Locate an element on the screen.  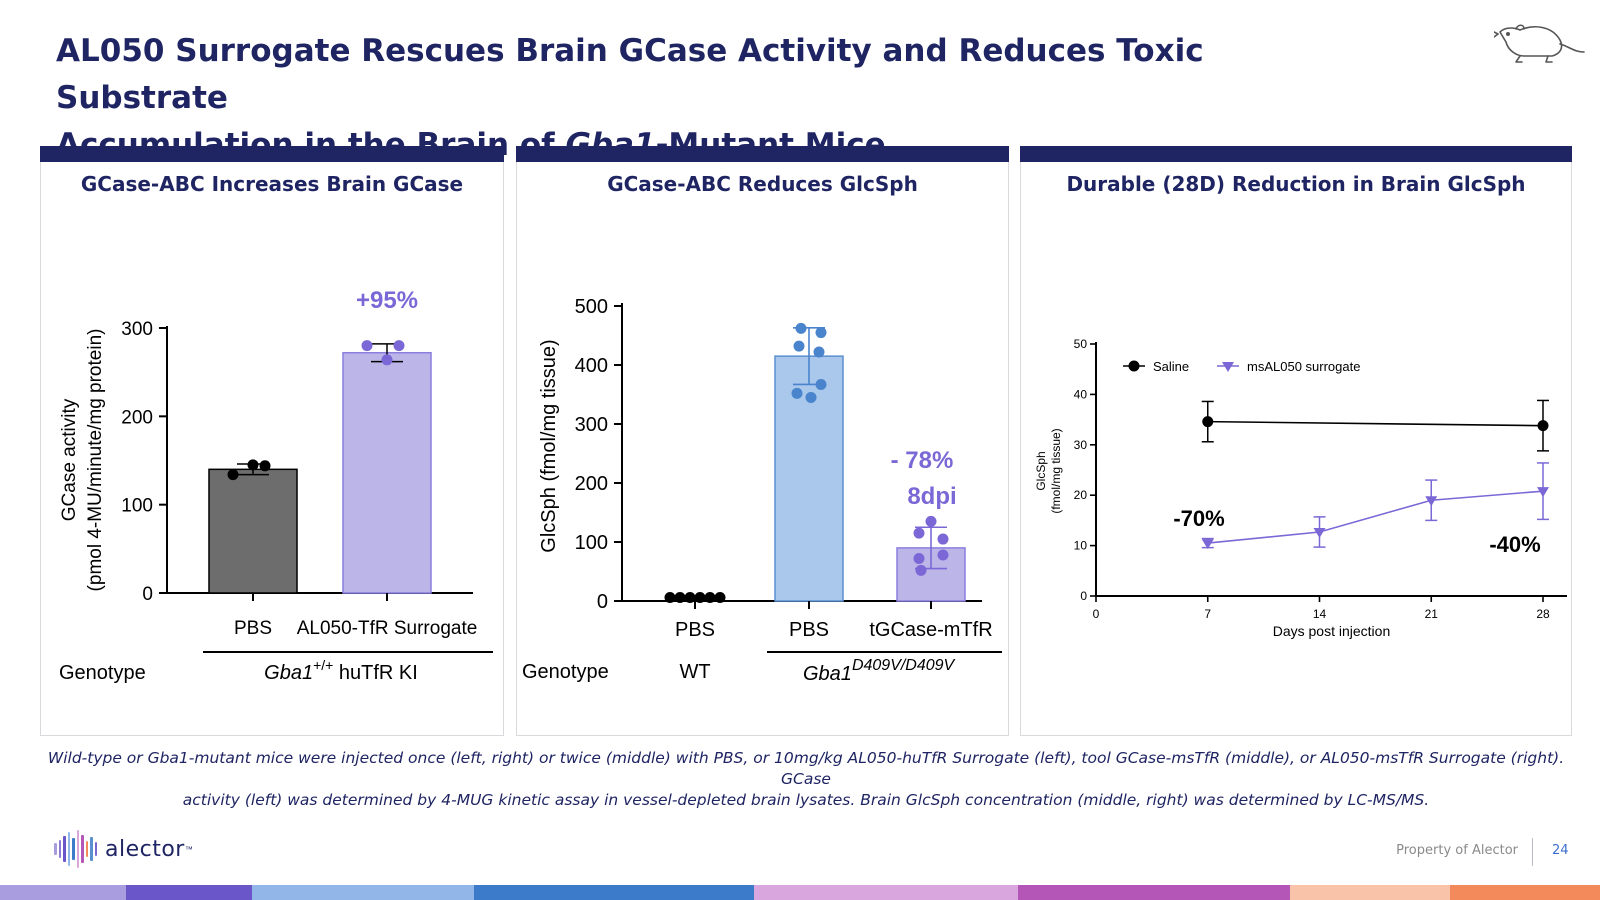
y-axis-label-units: (fmol/mg tissue) is located at coordinates (1056, 470).